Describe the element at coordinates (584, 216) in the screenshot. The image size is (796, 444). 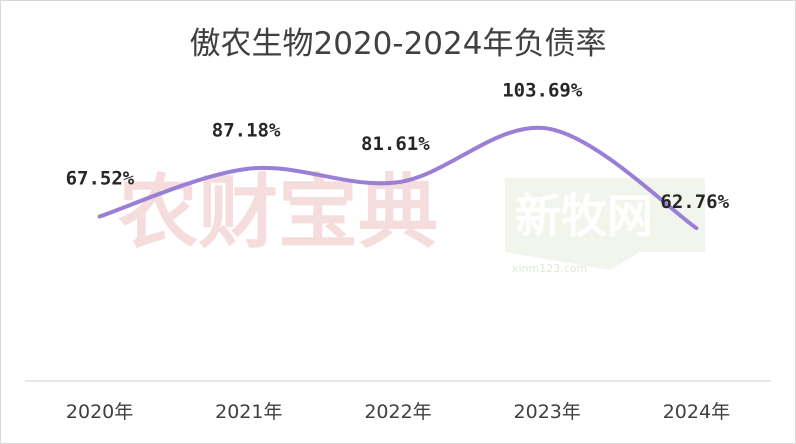
I see `watermark-right-text: 新牧网` at that location.